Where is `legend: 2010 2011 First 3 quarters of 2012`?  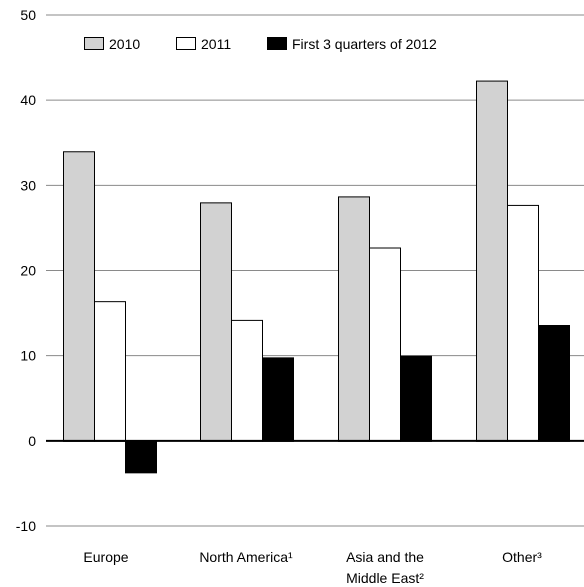 legend: 2010 2011 First 3 quarters of 2012 is located at coordinates (260, 44).